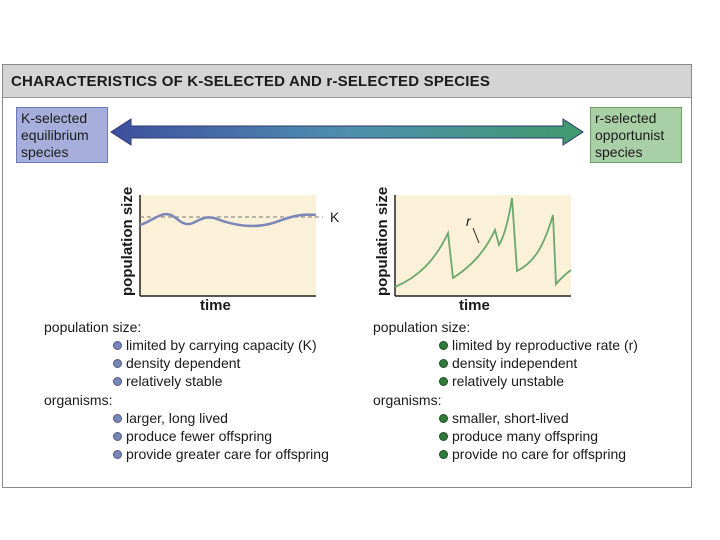  I want to click on k-selected-box: K-selected equilibrium species, so click(62, 135).